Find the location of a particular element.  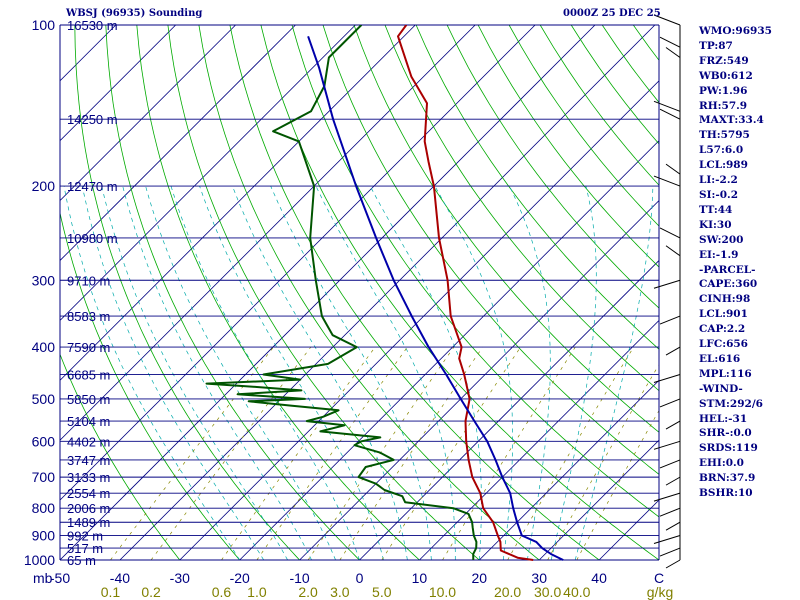

index-item: MPL:116 is located at coordinates (725, 373).